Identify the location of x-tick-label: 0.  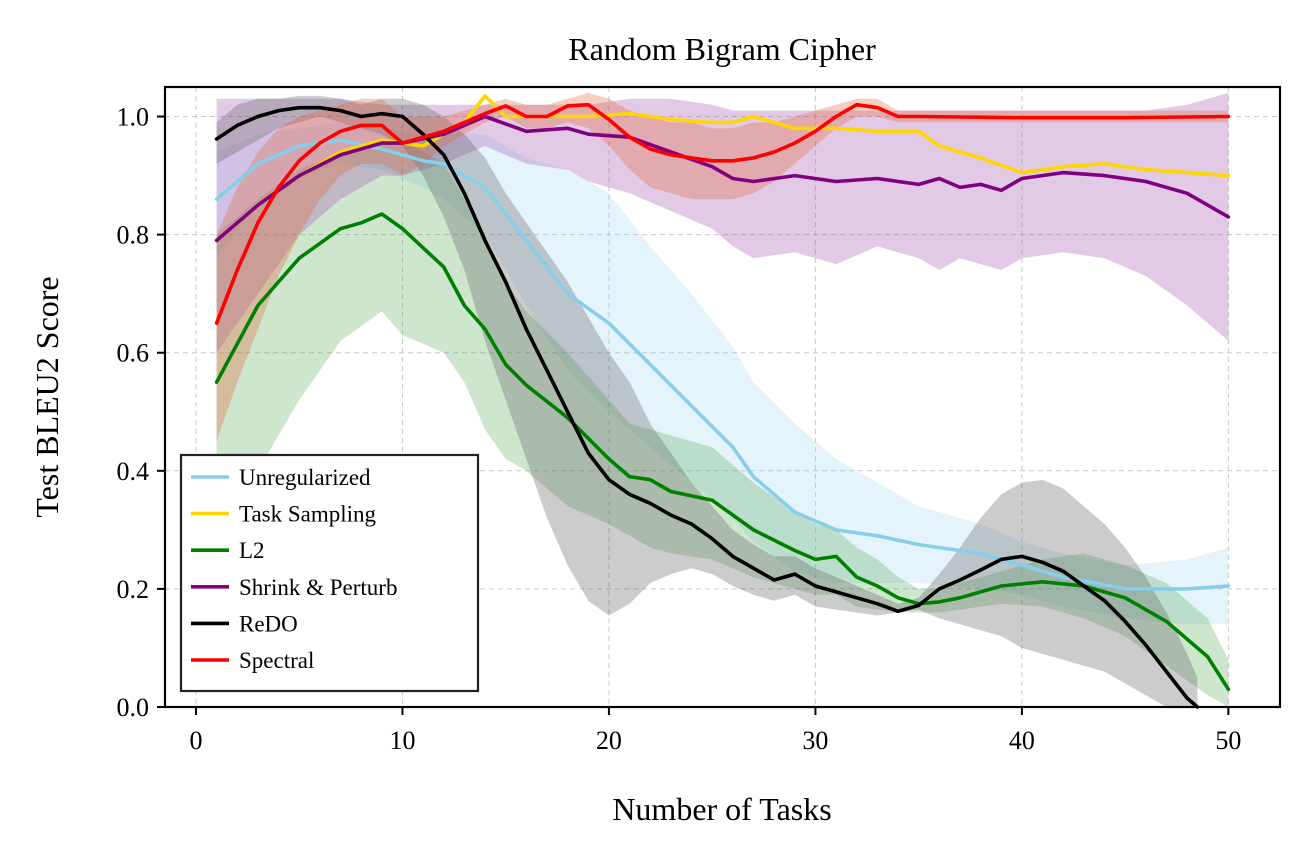
(195, 740).